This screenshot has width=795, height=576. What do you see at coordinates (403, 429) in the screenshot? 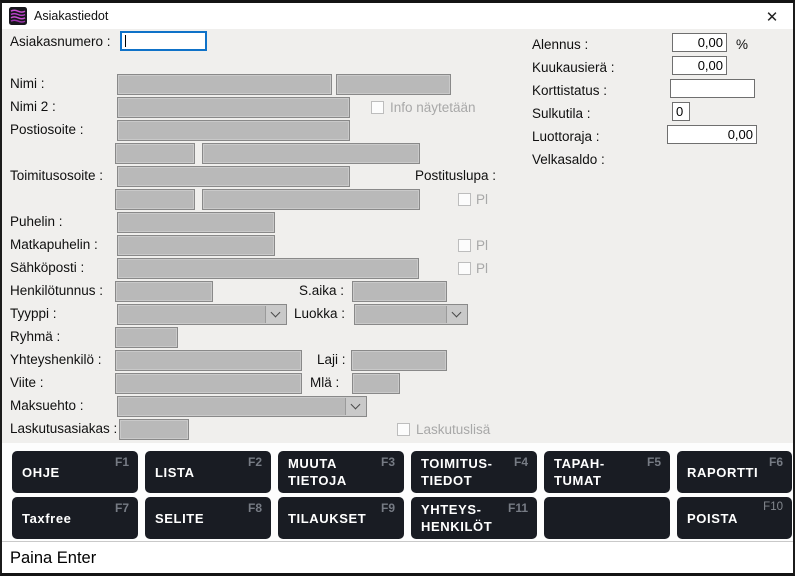
I see `laskutuslisa-checkbox` at bounding box center [403, 429].